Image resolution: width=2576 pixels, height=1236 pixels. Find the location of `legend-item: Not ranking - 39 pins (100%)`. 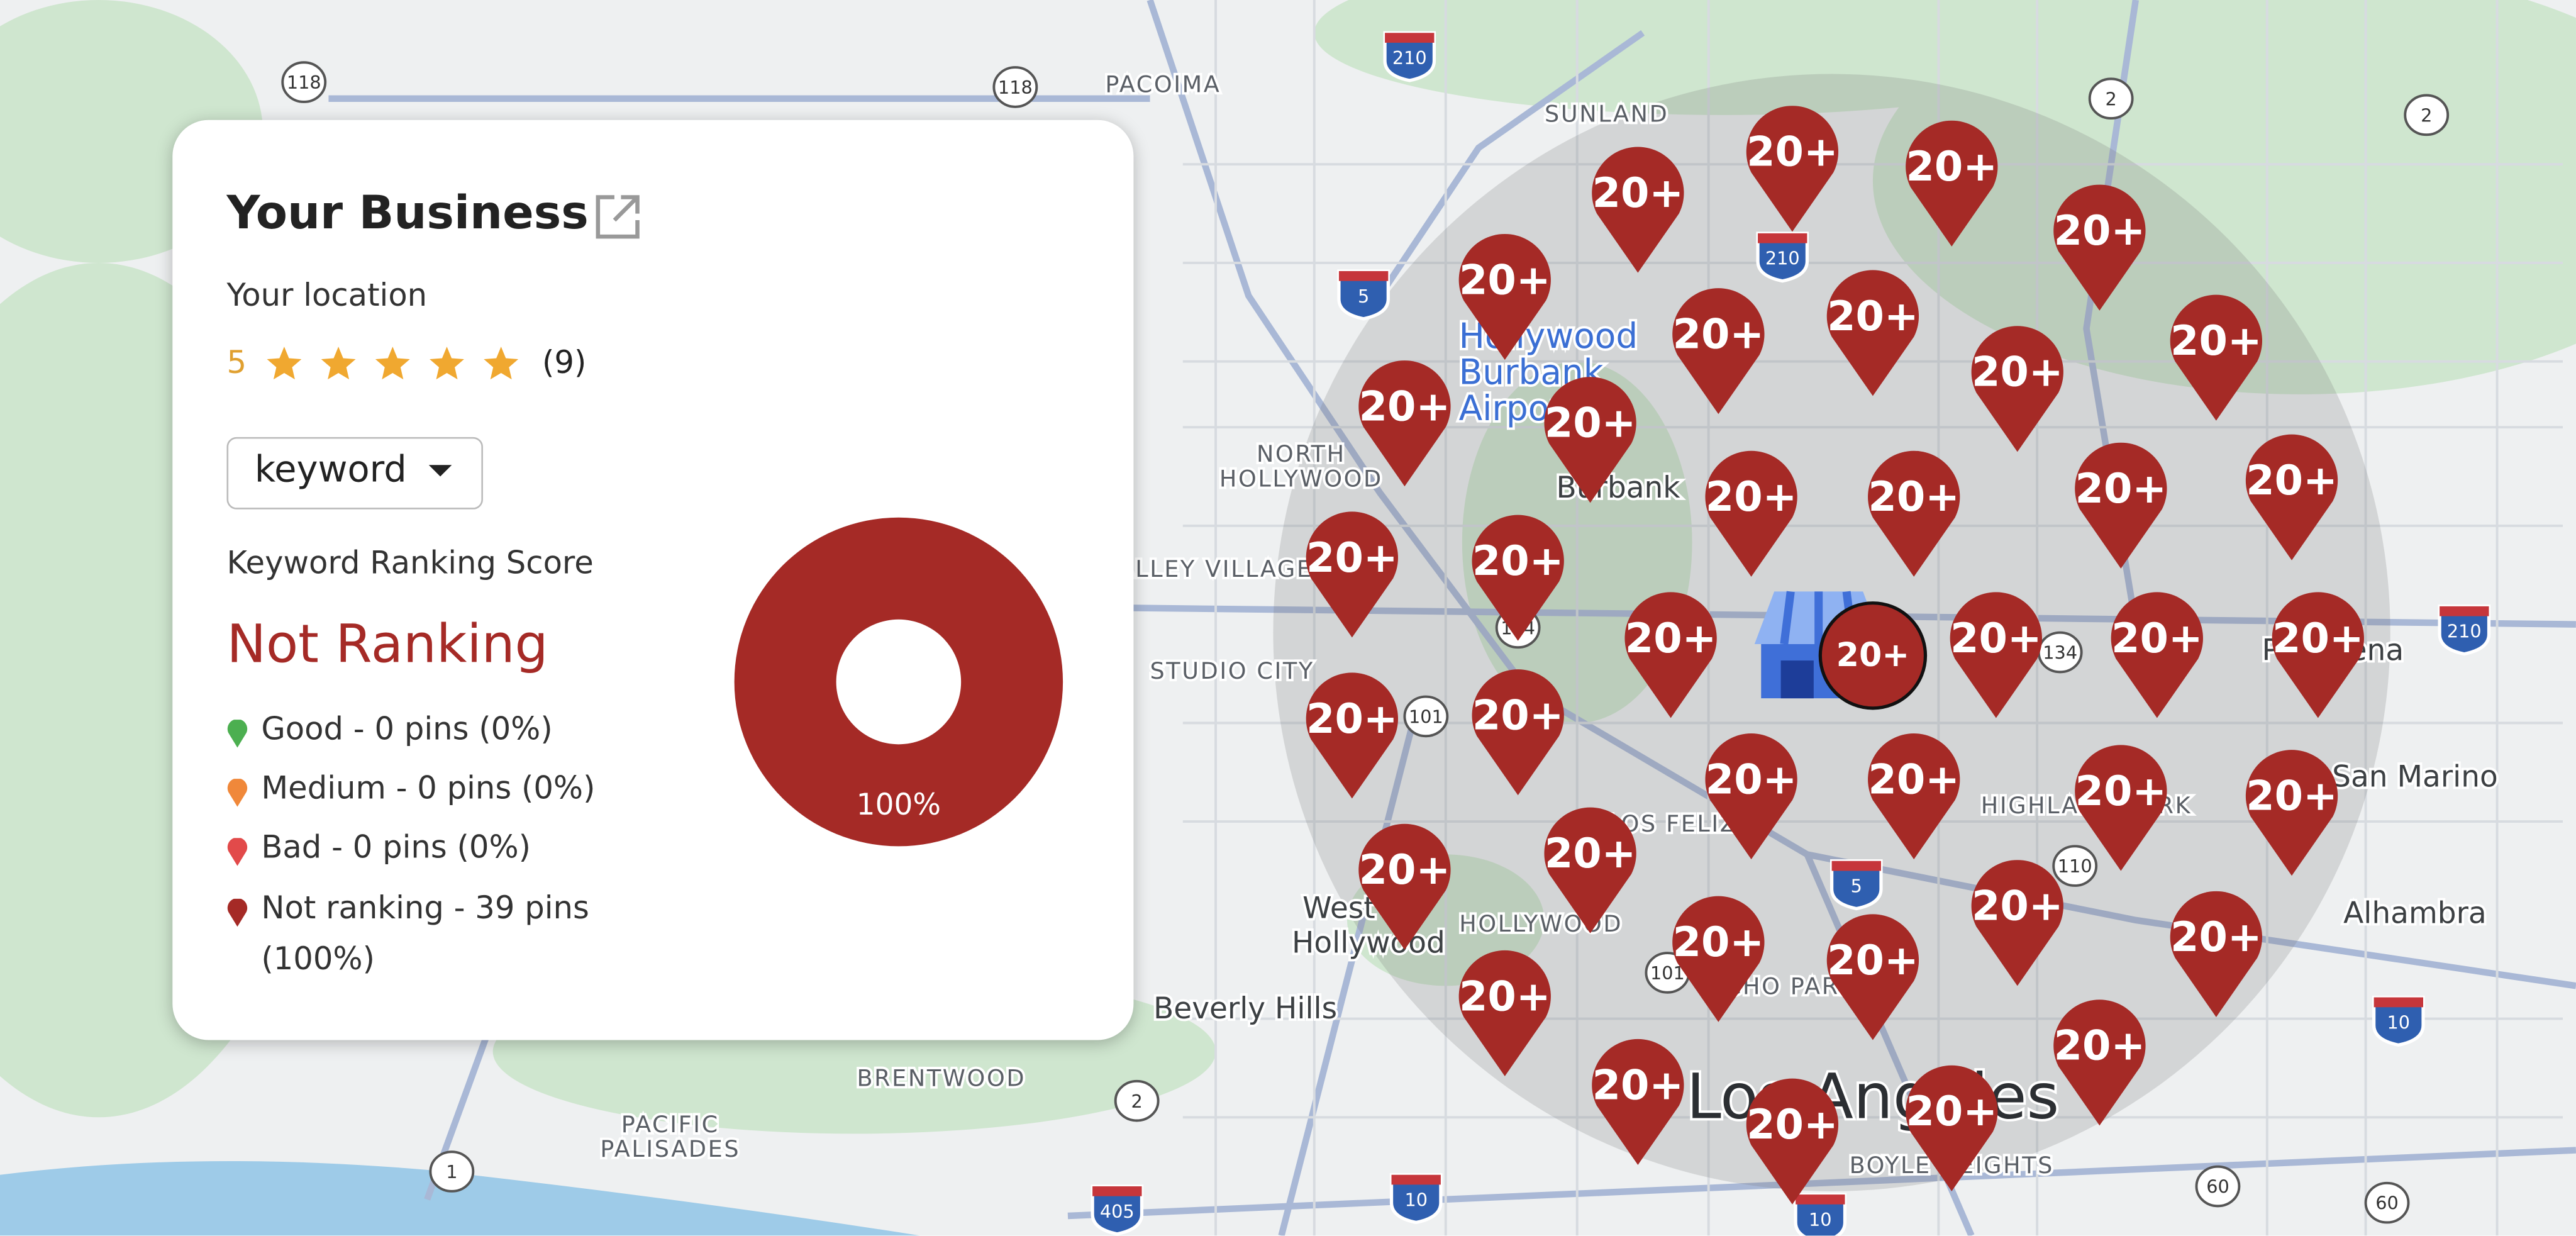

legend-item: Not ranking - 39 pins (100%) is located at coordinates (420, 935).